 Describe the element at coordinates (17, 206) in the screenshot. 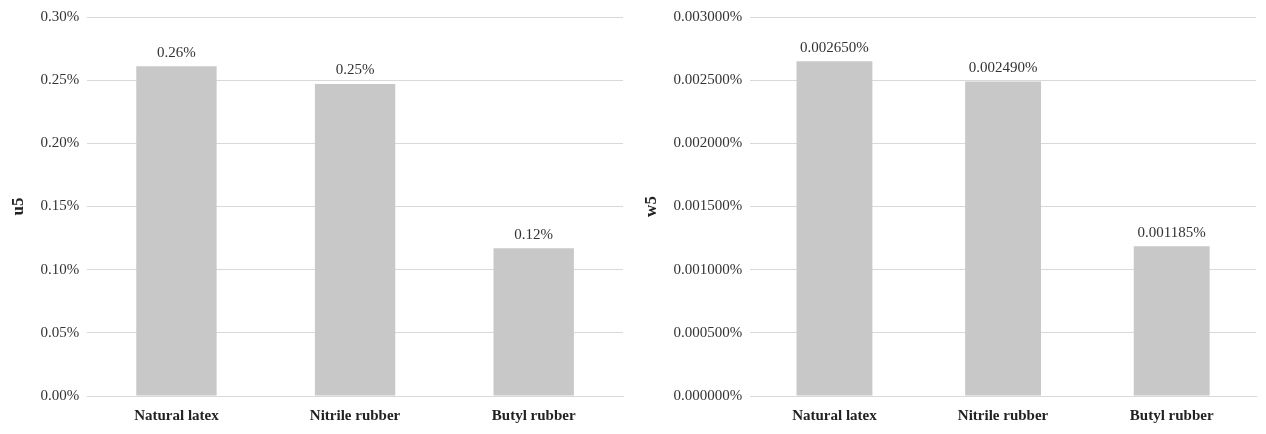

I see `y-axis-title: u5` at that location.